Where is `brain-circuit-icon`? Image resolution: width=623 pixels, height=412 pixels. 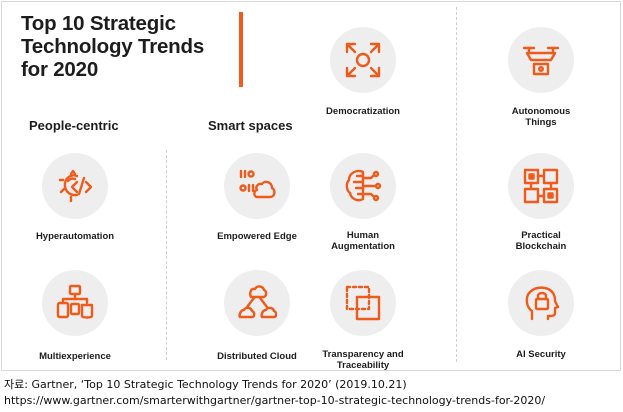
brain-circuit-icon is located at coordinates (363, 185).